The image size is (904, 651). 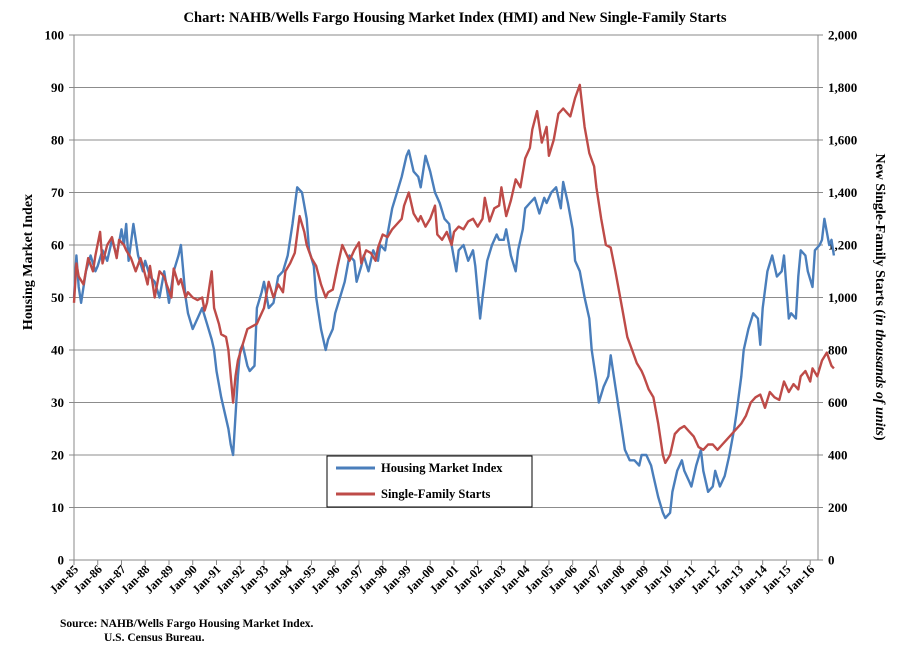 What do you see at coordinates (57, 507) in the screenshot?
I see `left-tick-label: 10` at bounding box center [57, 507].